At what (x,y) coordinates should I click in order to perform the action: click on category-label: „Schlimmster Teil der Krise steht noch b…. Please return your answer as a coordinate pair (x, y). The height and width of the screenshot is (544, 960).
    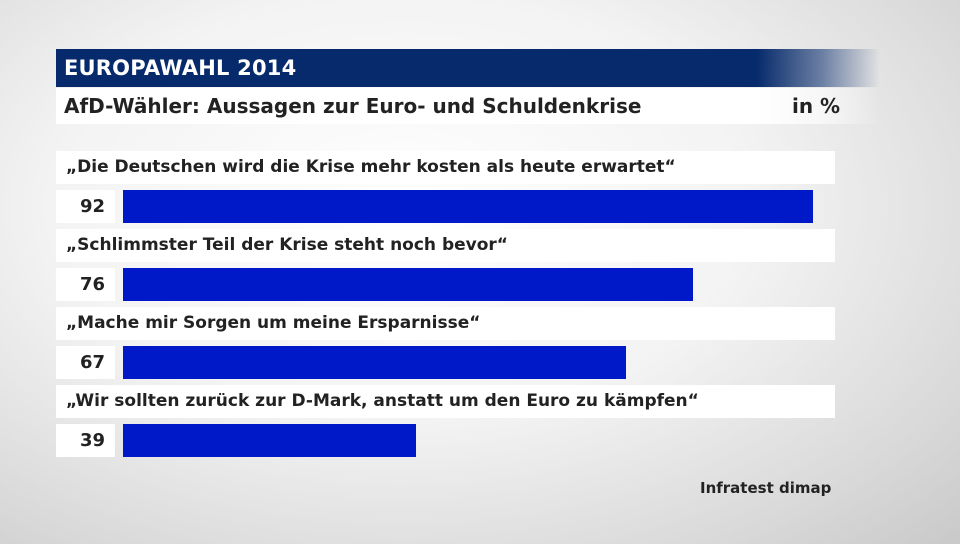
    Looking at the image, I should click on (287, 245).